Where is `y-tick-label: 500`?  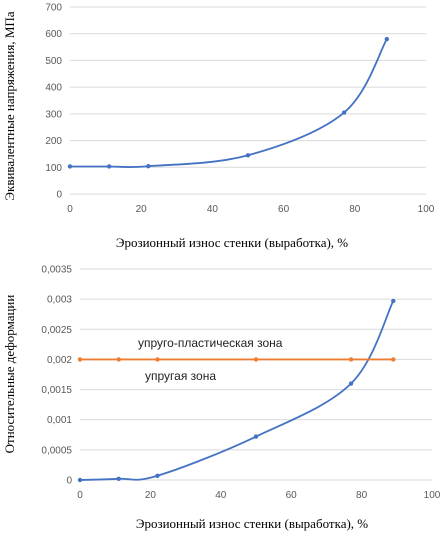 y-tick-label: 500 is located at coordinates (53, 61).